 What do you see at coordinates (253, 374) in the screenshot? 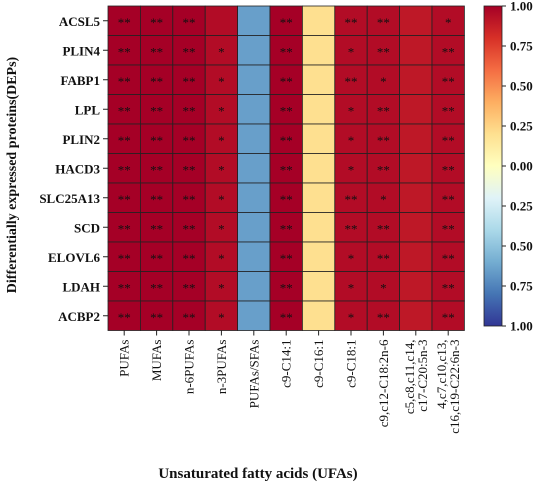
I see `column-label: PUFAs/SFAs` at bounding box center [253, 374].